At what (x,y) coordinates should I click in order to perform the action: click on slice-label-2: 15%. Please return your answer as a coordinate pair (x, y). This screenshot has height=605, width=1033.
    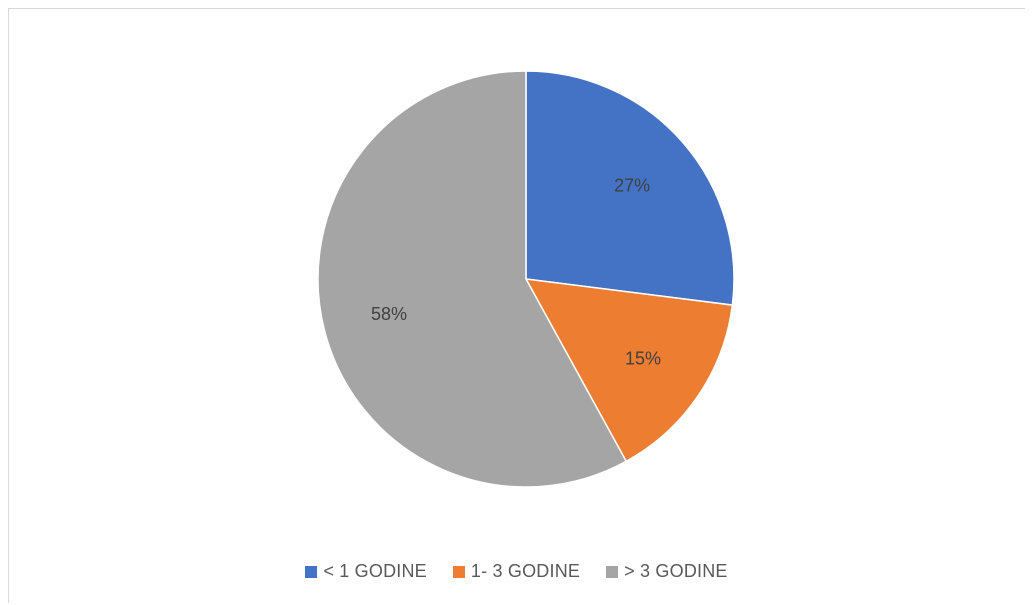
    Looking at the image, I should click on (643, 359).